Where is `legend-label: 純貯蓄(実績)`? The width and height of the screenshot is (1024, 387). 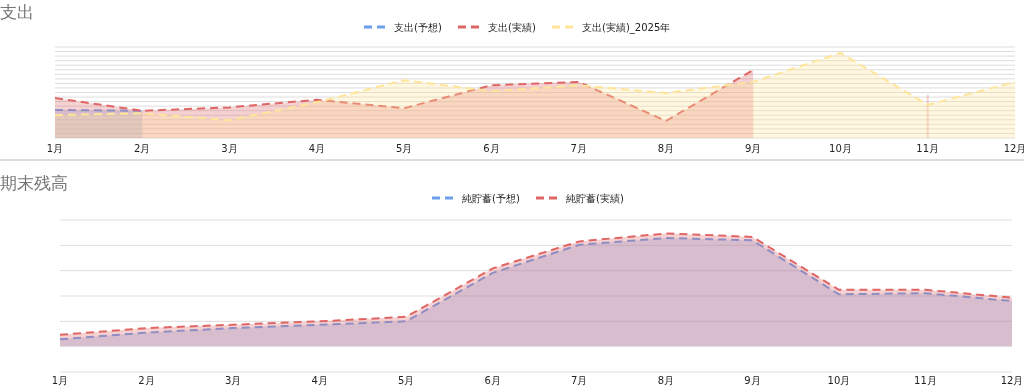 legend-label: 純貯蓄(実績) is located at coordinates (595, 198).